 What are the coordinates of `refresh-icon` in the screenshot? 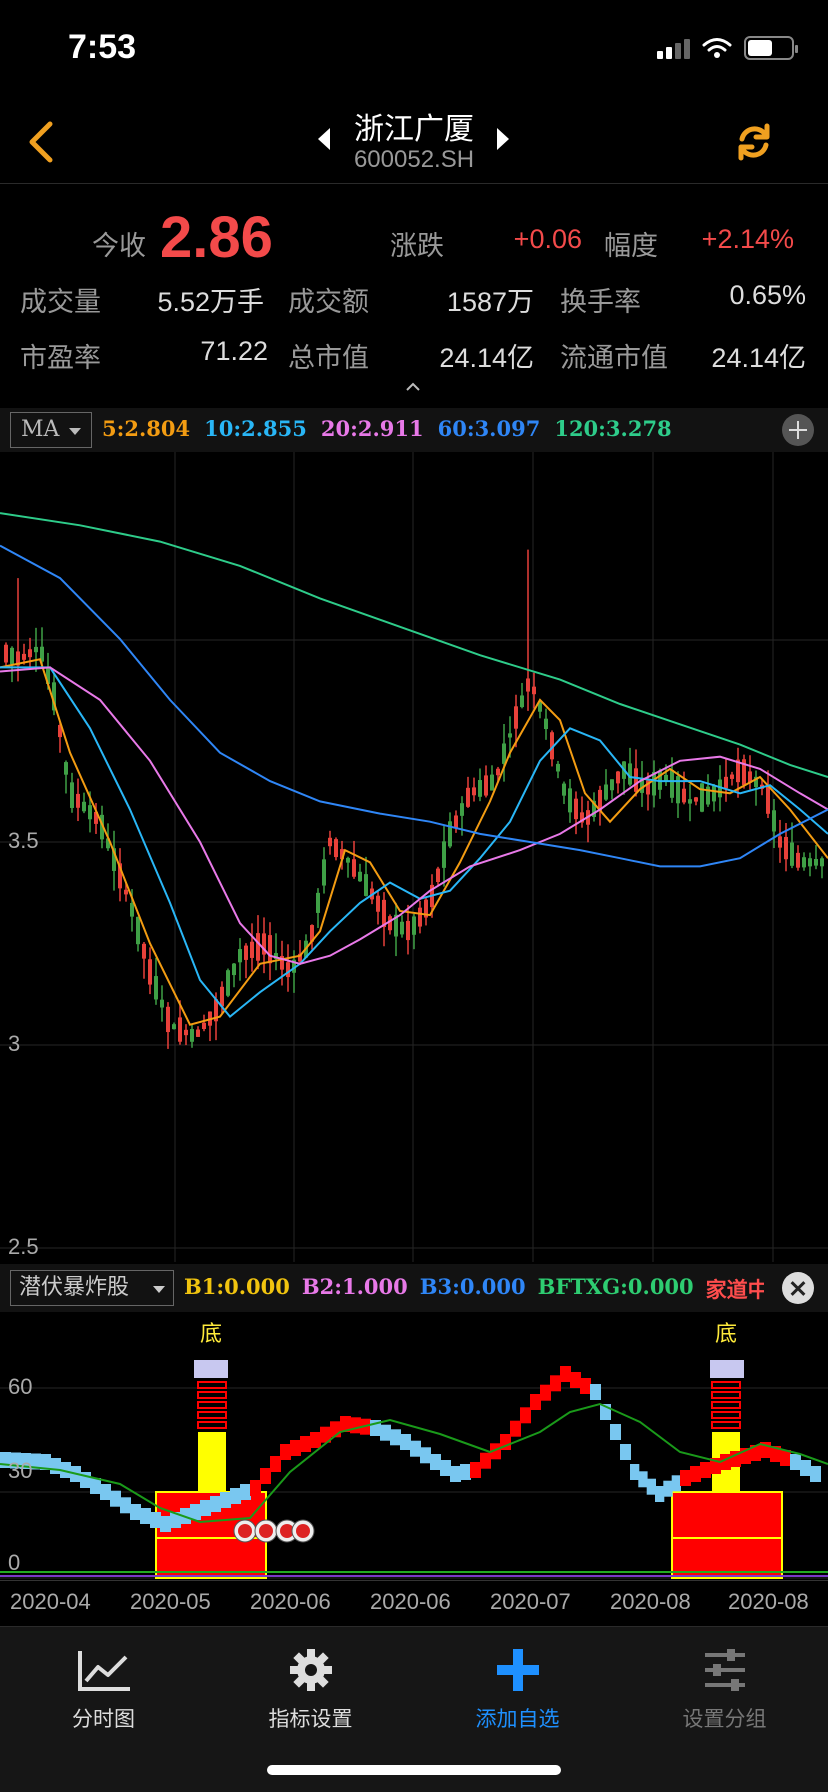 It's located at (754, 142).